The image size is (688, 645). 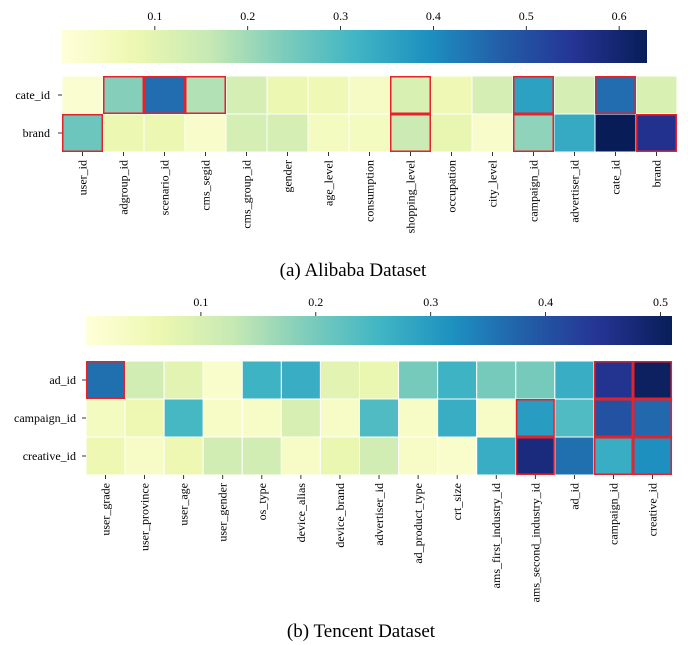 I want to click on heatmap-cell-cate-id-cate-id, so click(x=615, y=95).